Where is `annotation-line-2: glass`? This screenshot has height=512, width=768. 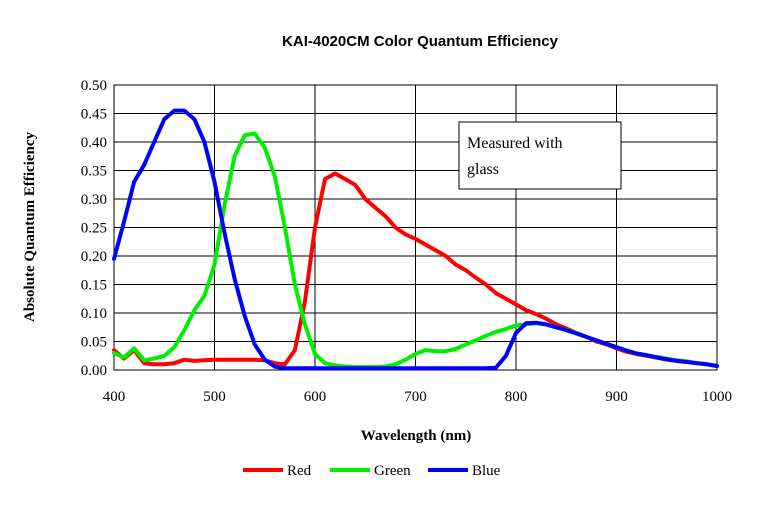 annotation-line-2: glass is located at coordinates (483, 169).